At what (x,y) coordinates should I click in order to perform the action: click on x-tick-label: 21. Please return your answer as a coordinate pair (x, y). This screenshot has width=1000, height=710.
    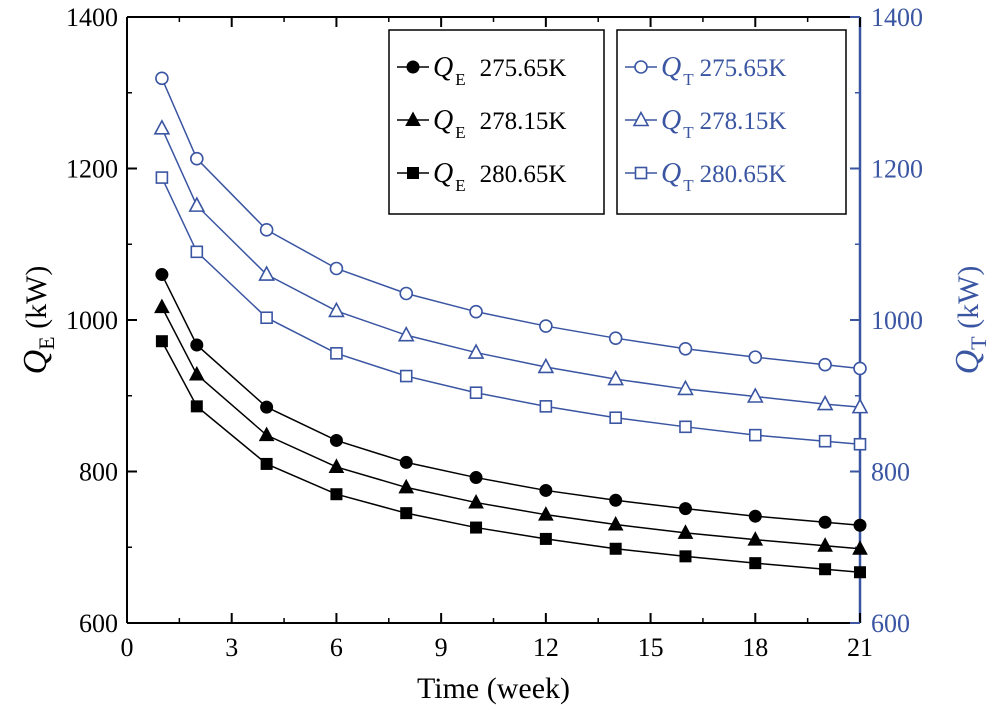
    Looking at the image, I should click on (860, 647).